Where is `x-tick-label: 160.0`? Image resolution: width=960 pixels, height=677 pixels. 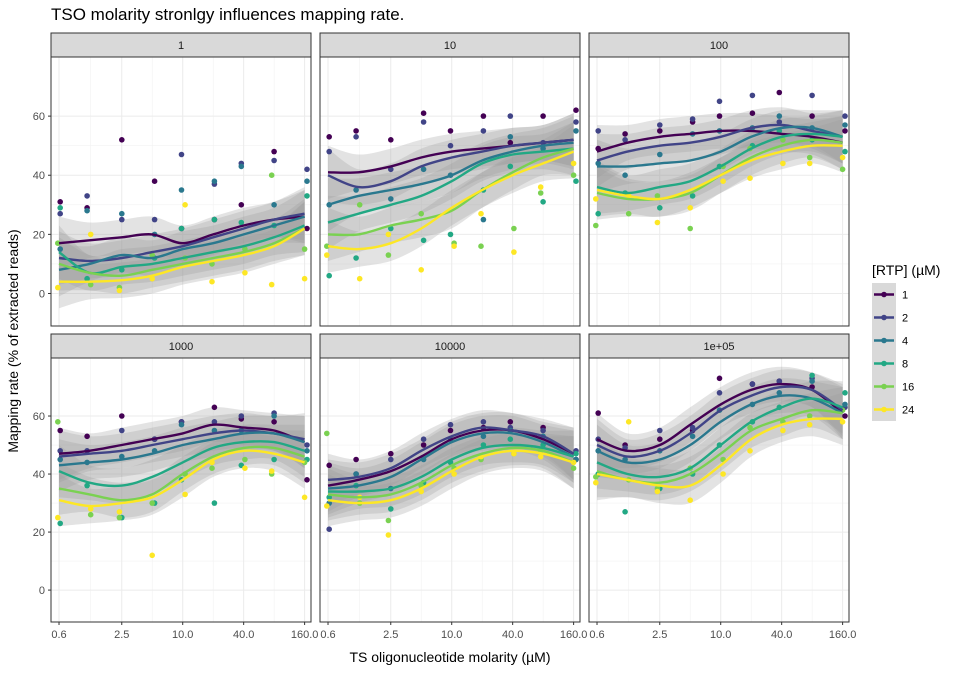 x-tick-label: 160.0 is located at coordinates (305, 635).